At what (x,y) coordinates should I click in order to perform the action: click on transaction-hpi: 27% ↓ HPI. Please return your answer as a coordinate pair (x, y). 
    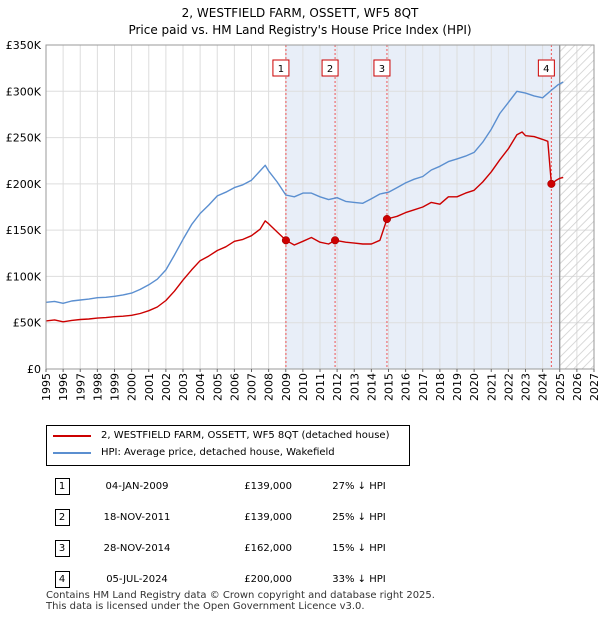
    Looking at the image, I should click on (359, 486).